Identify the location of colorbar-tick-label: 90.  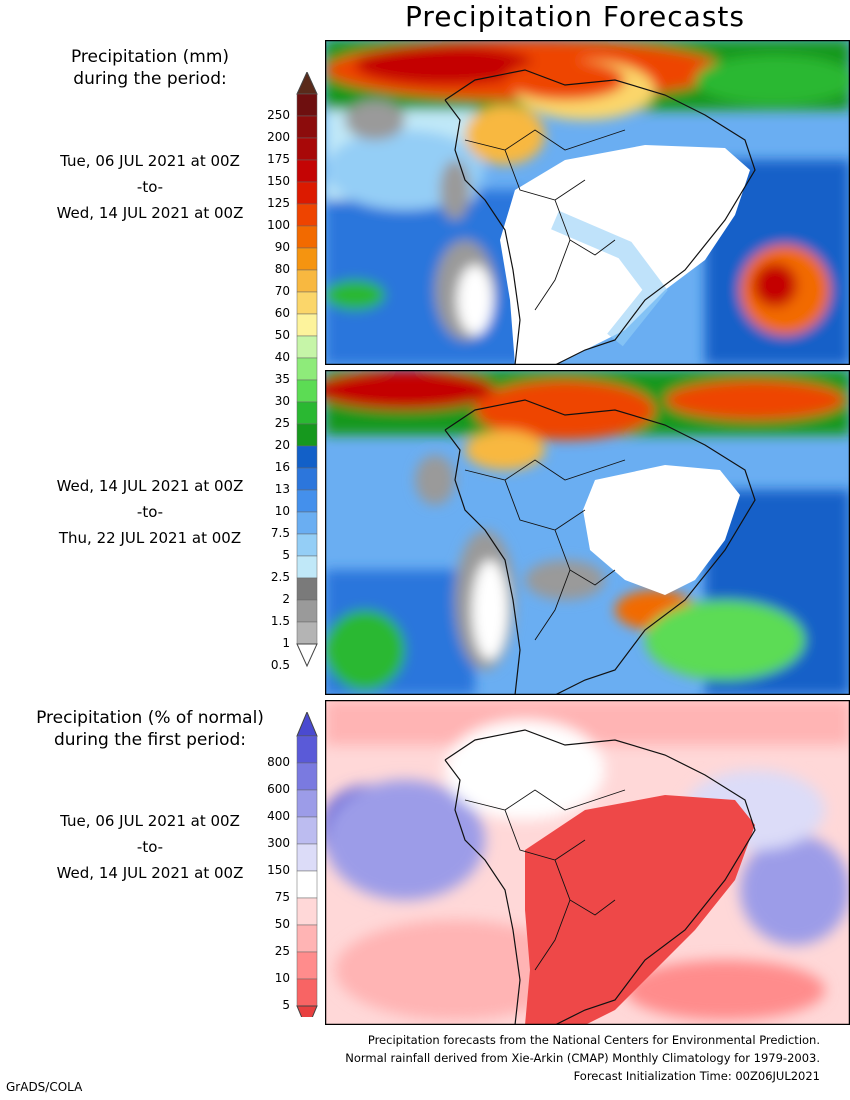
(282, 247).